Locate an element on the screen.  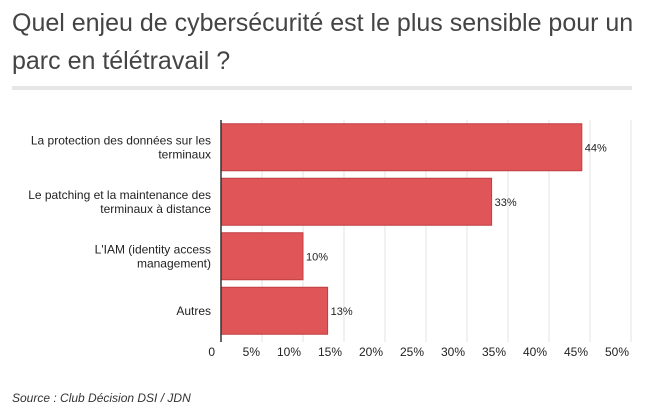
x-tick-label: 30% is located at coordinates (453, 352).